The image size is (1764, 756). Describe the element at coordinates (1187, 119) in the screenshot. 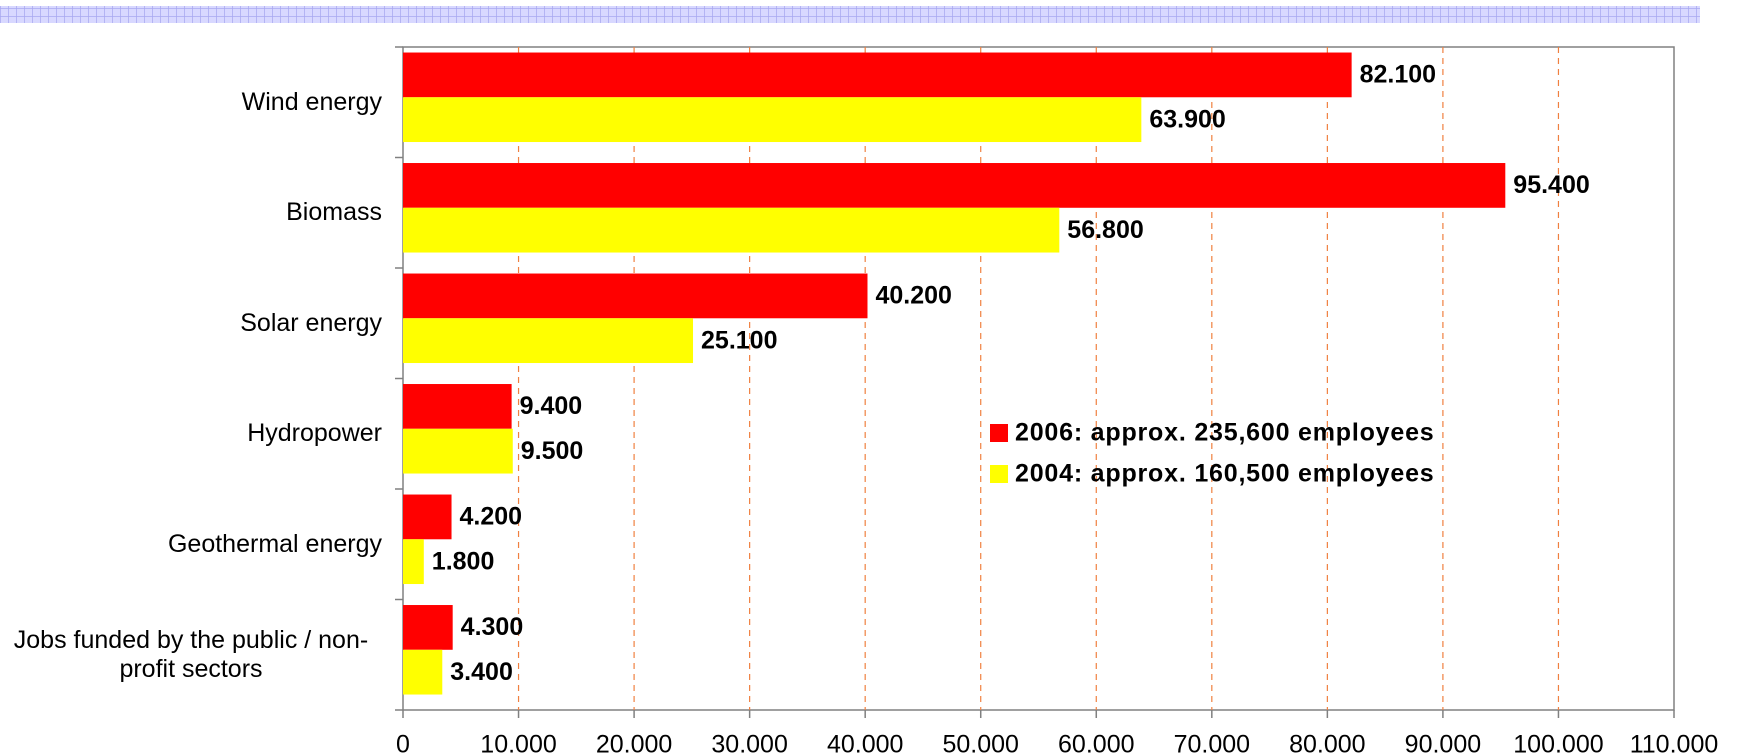

I see `value-label: 63.900` at that location.